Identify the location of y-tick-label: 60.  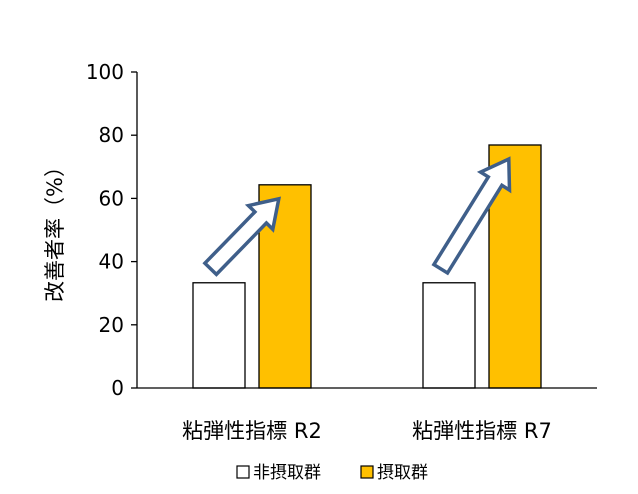
(111, 198).